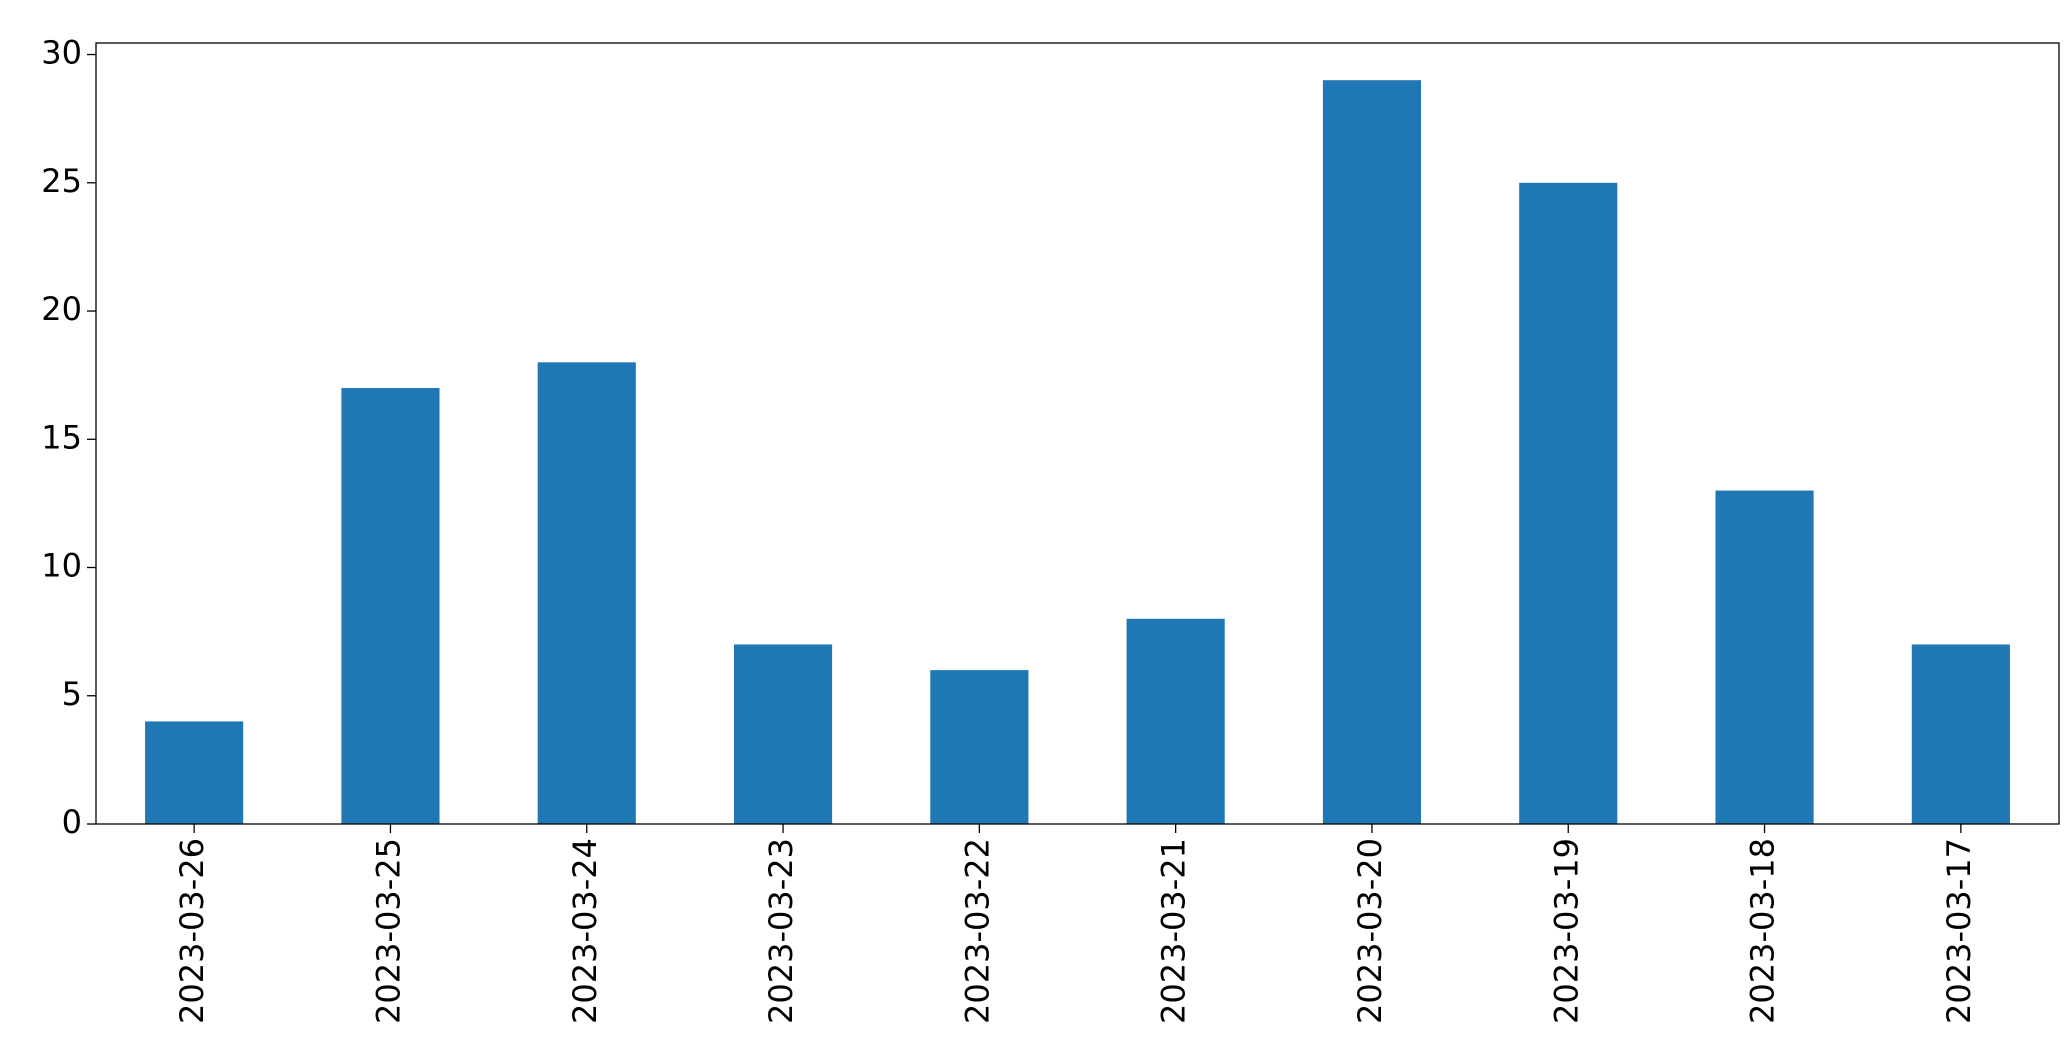  What do you see at coordinates (585, 931) in the screenshot?
I see `x-tick-label: 2023-03-24` at bounding box center [585, 931].